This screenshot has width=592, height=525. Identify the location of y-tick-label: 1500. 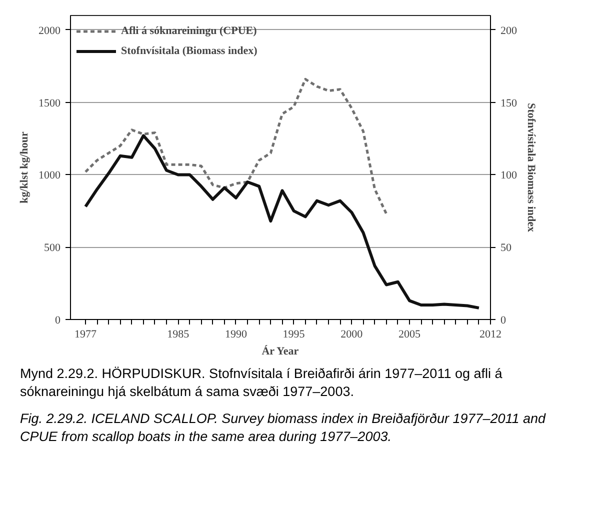
(49, 103).